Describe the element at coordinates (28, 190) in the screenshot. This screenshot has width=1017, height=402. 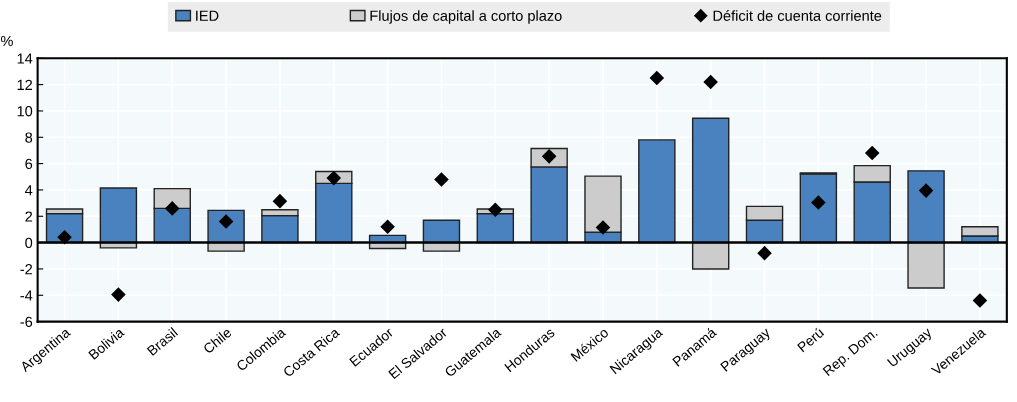
I see `y-tick-label: 4` at that location.